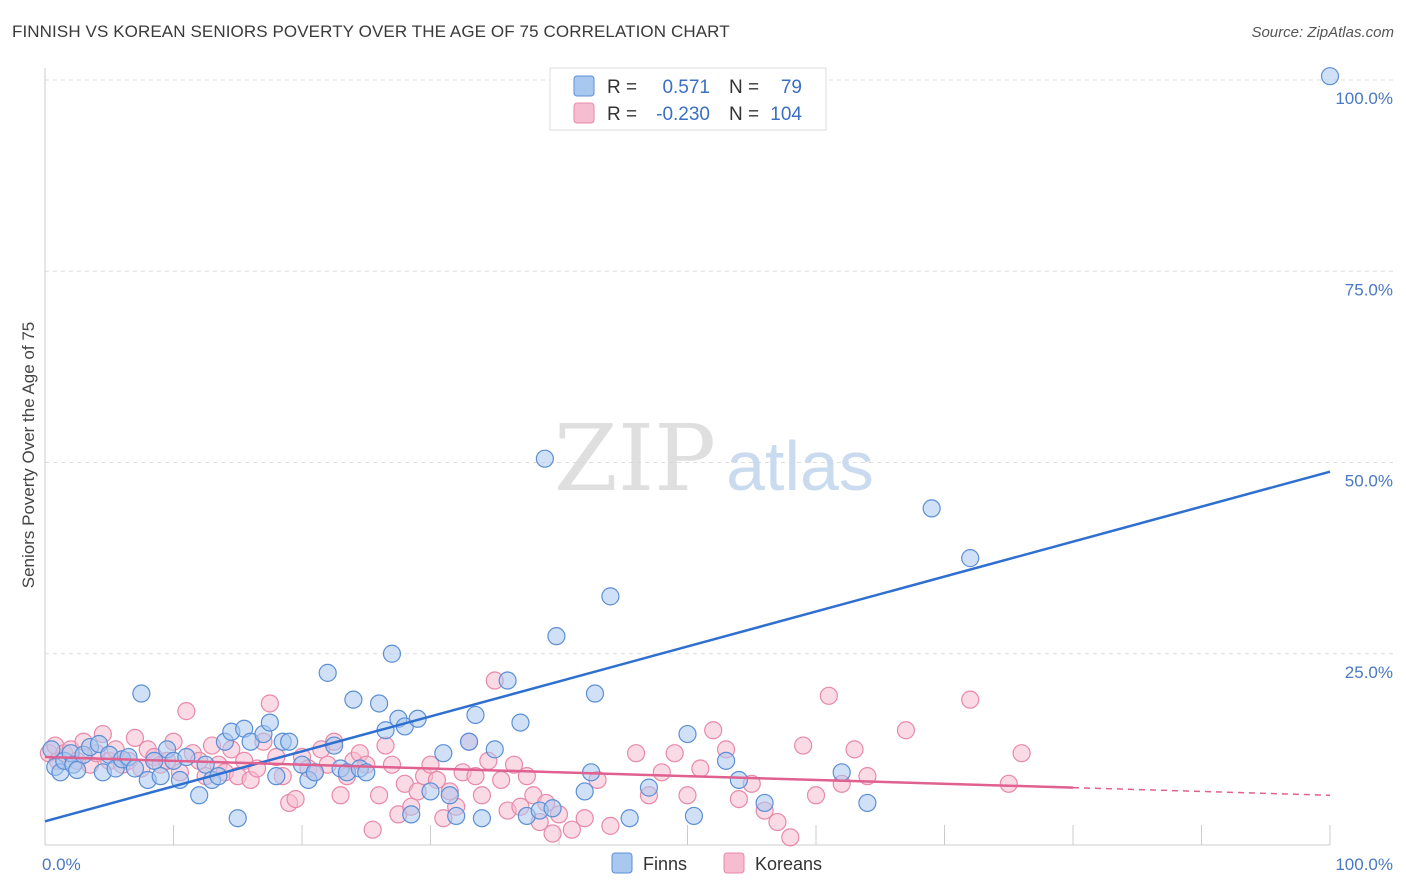  Describe the element at coordinates (622, 87) in the screenshot. I see `legend-r-label-finns: R =` at that location.